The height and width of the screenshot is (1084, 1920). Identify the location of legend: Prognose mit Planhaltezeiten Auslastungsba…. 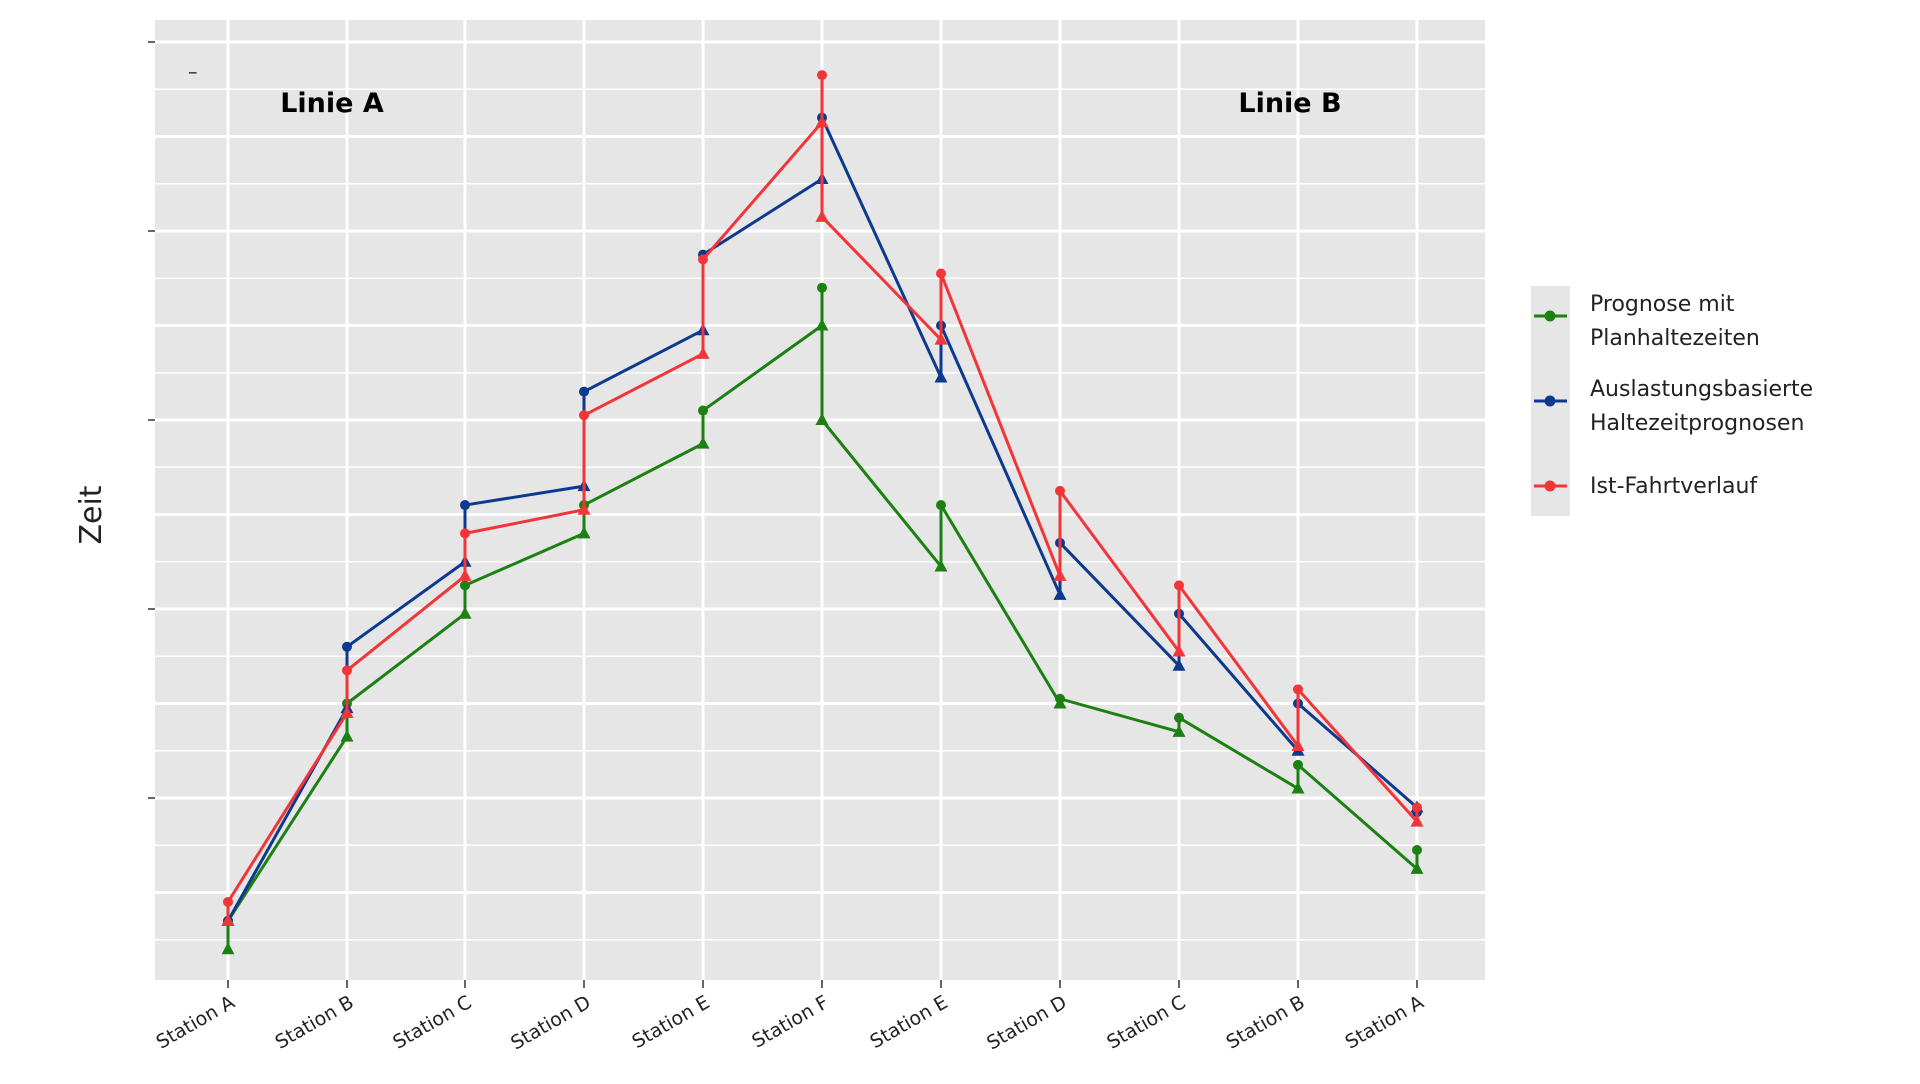
(1672, 401).